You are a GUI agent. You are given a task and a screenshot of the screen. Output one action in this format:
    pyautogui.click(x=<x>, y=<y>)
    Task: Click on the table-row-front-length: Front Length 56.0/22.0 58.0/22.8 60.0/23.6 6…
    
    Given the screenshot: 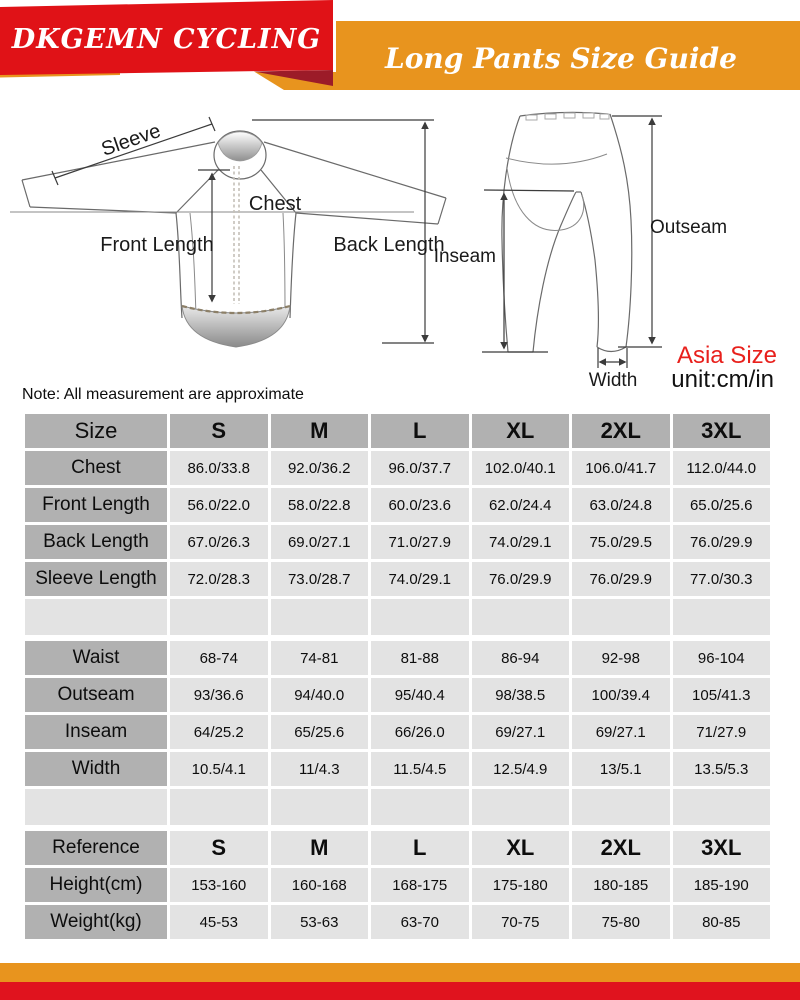 What is the action you would take?
    pyautogui.click(x=397, y=505)
    